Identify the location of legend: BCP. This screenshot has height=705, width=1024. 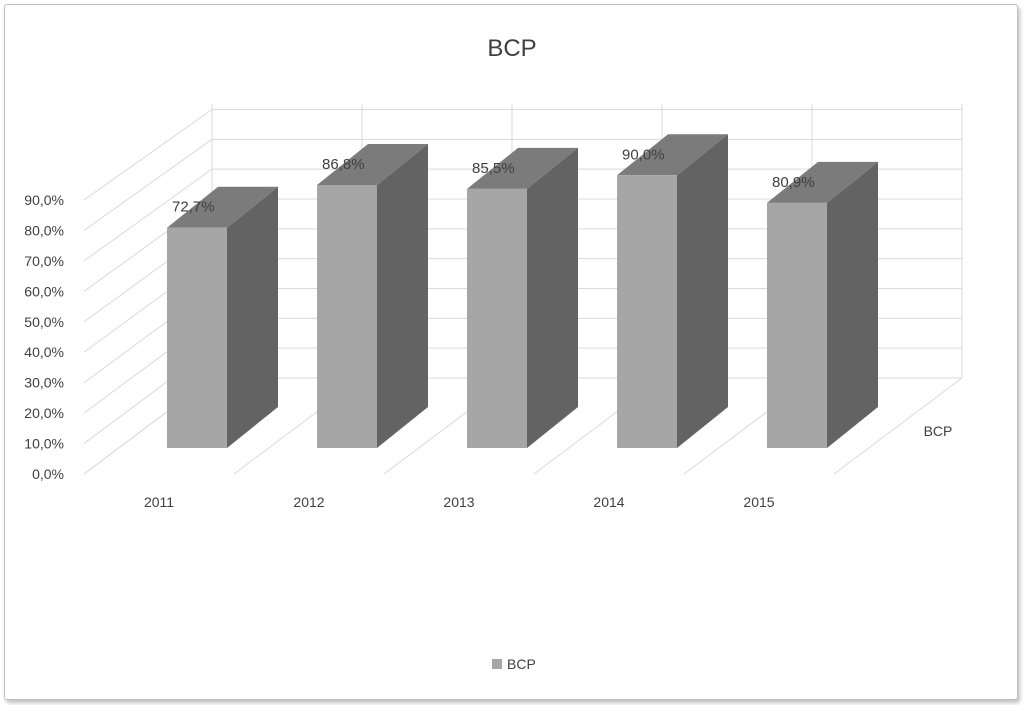
(514, 664).